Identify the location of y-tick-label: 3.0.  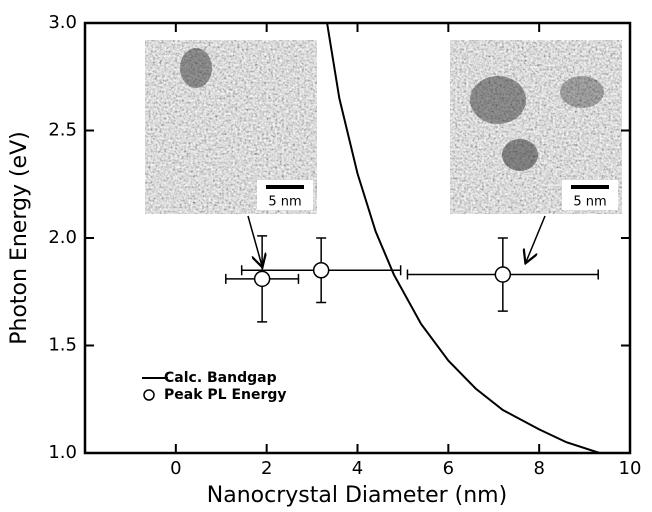
(62, 22).